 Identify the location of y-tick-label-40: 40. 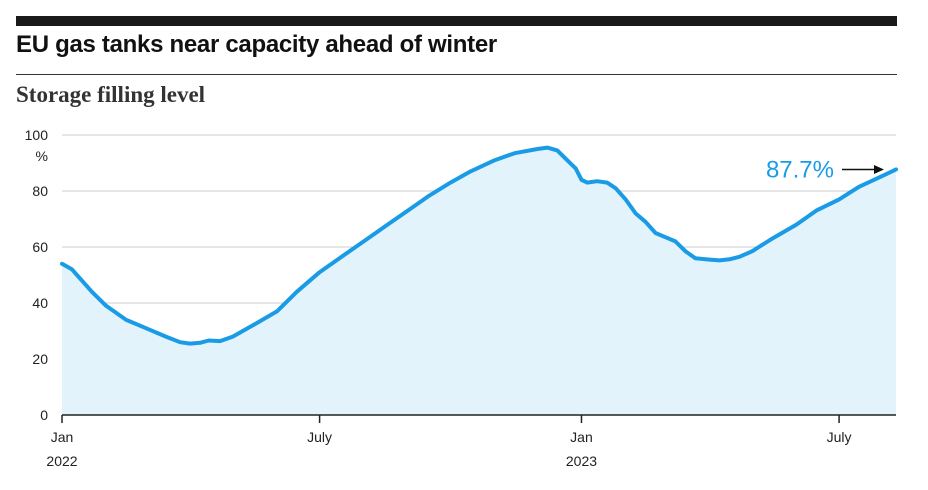
(40, 303).